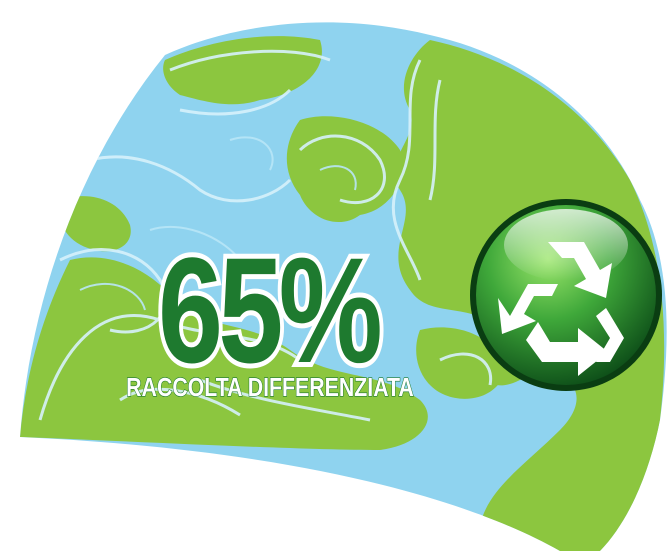 This screenshot has width=671, height=551. I want to click on recycle-badge, so click(566, 295).